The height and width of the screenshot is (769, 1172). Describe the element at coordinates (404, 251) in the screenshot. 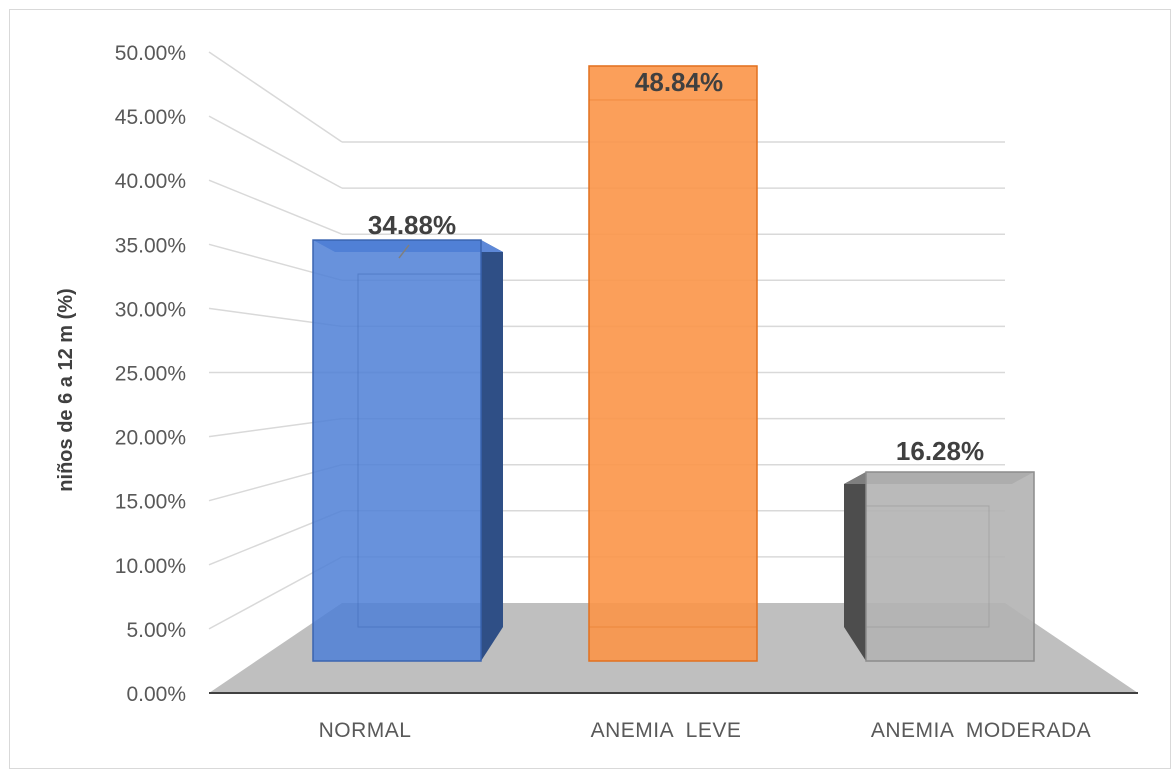

I see `data-label-leader` at that location.